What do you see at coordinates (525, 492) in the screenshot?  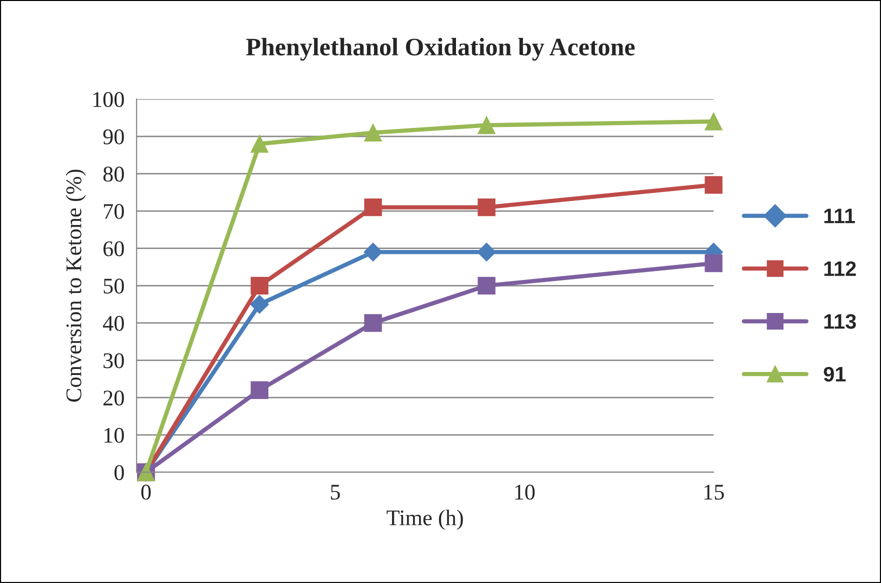 I see `x-tick-label: 10` at bounding box center [525, 492].